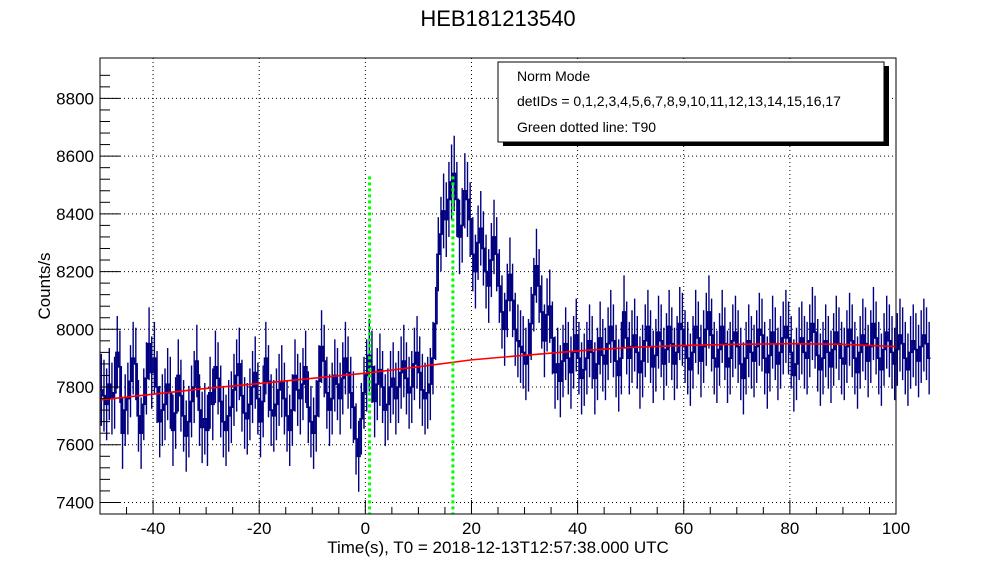 This screenshot has width=996, height=572. Describe the element at coordinates (586, 127) in the screenshot. I see `legend-line-t90: Green dotted line: T90` at that location.